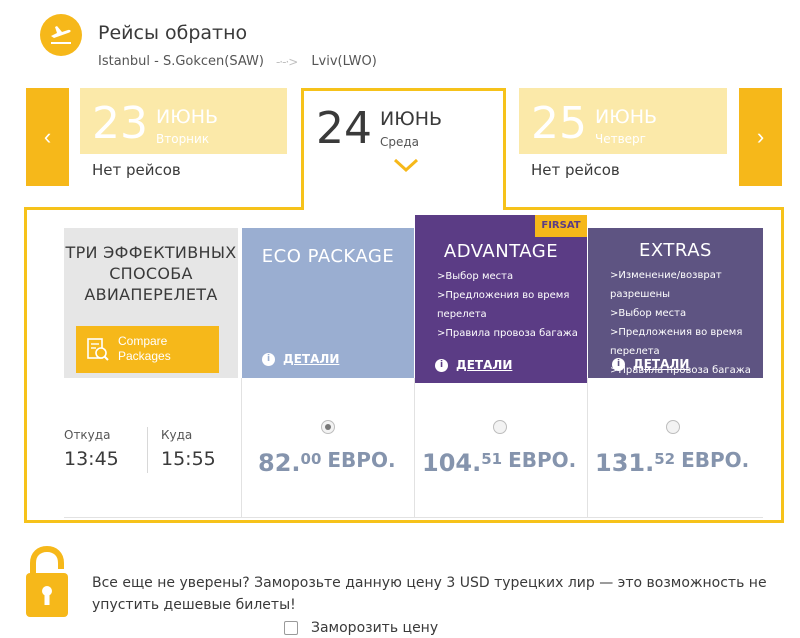 This screenshot has height=638, width=800. I want to click on departure-block: Откуда 13:45, so click(91, 449).